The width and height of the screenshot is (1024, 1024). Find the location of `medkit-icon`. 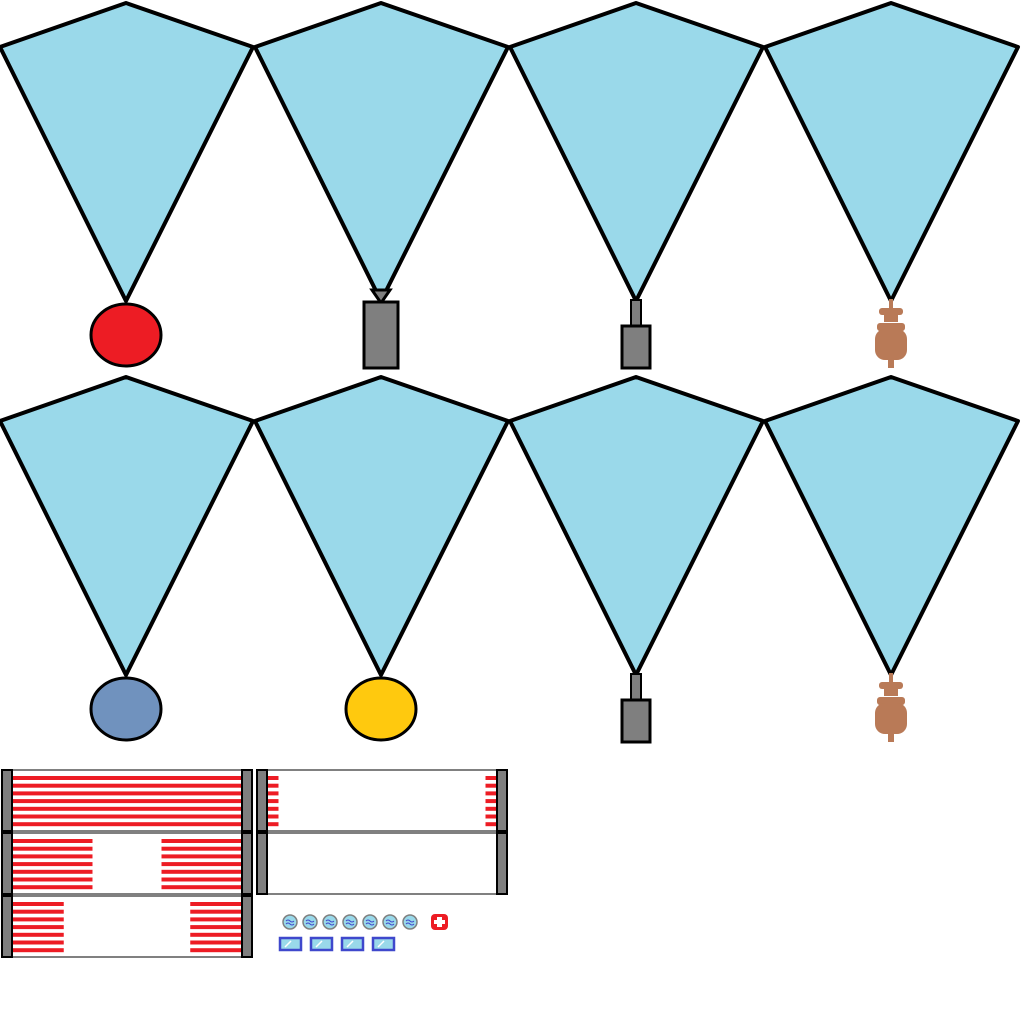

medkit-icon is located at coordinates (439, 922).